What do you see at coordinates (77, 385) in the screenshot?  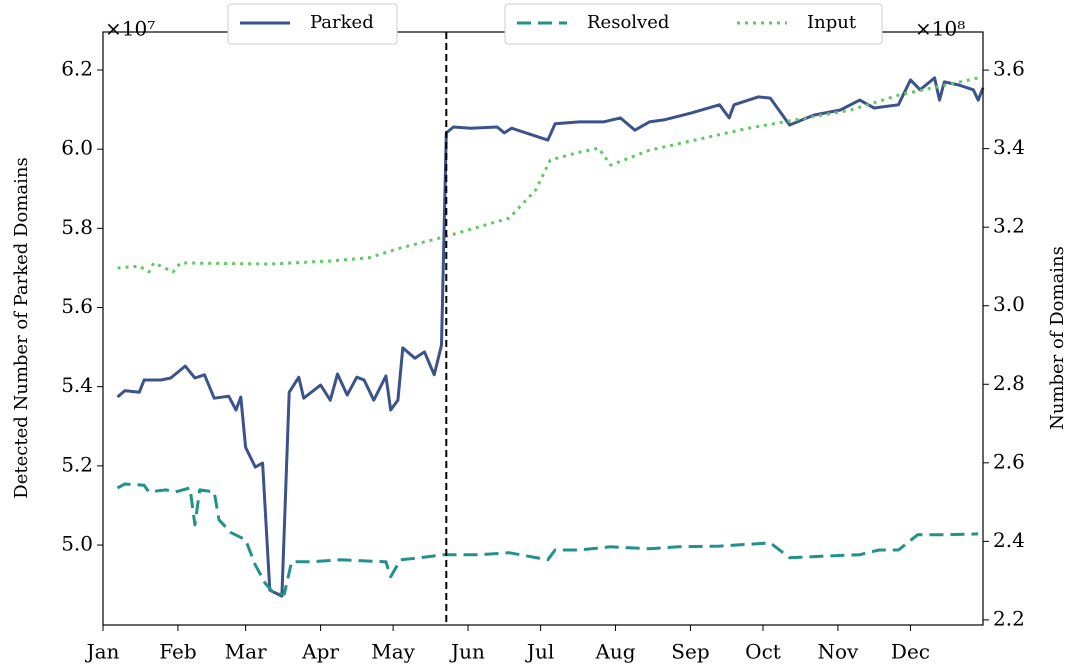 I see `y-tick-label: 5.4` at bounding box center [77, 385].